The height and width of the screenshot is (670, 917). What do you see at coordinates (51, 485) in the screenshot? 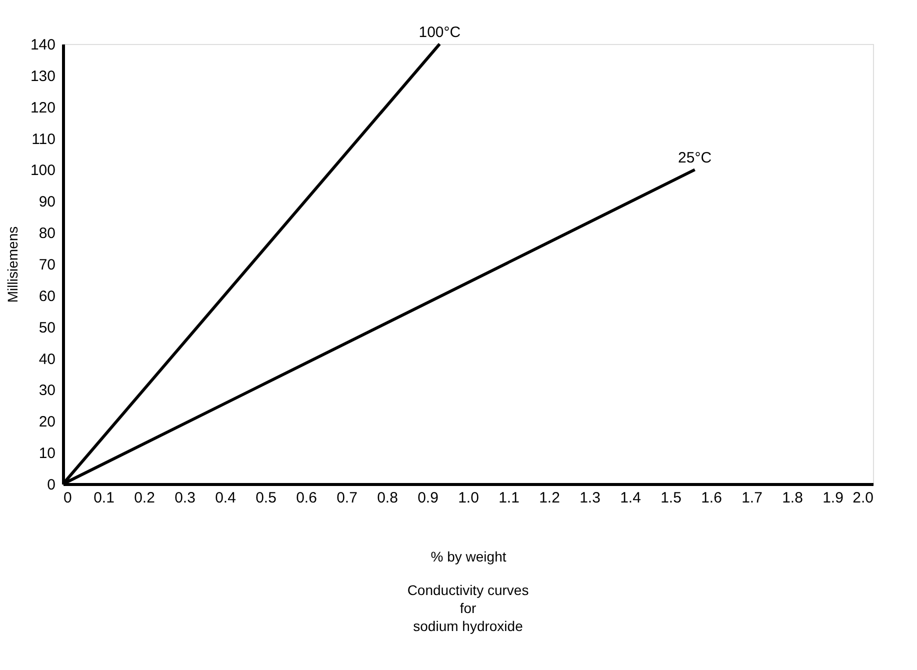
I see `y-tick-label: 0` at bounding box center [51, 485].